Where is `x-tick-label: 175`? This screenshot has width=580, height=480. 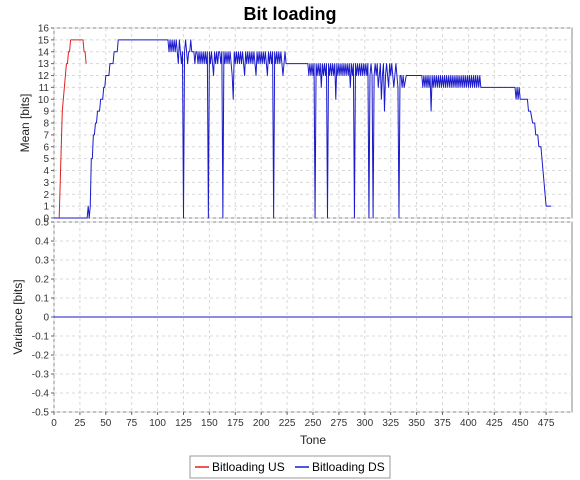 x-tick-label: 175 is located at coordinates (235, 423).